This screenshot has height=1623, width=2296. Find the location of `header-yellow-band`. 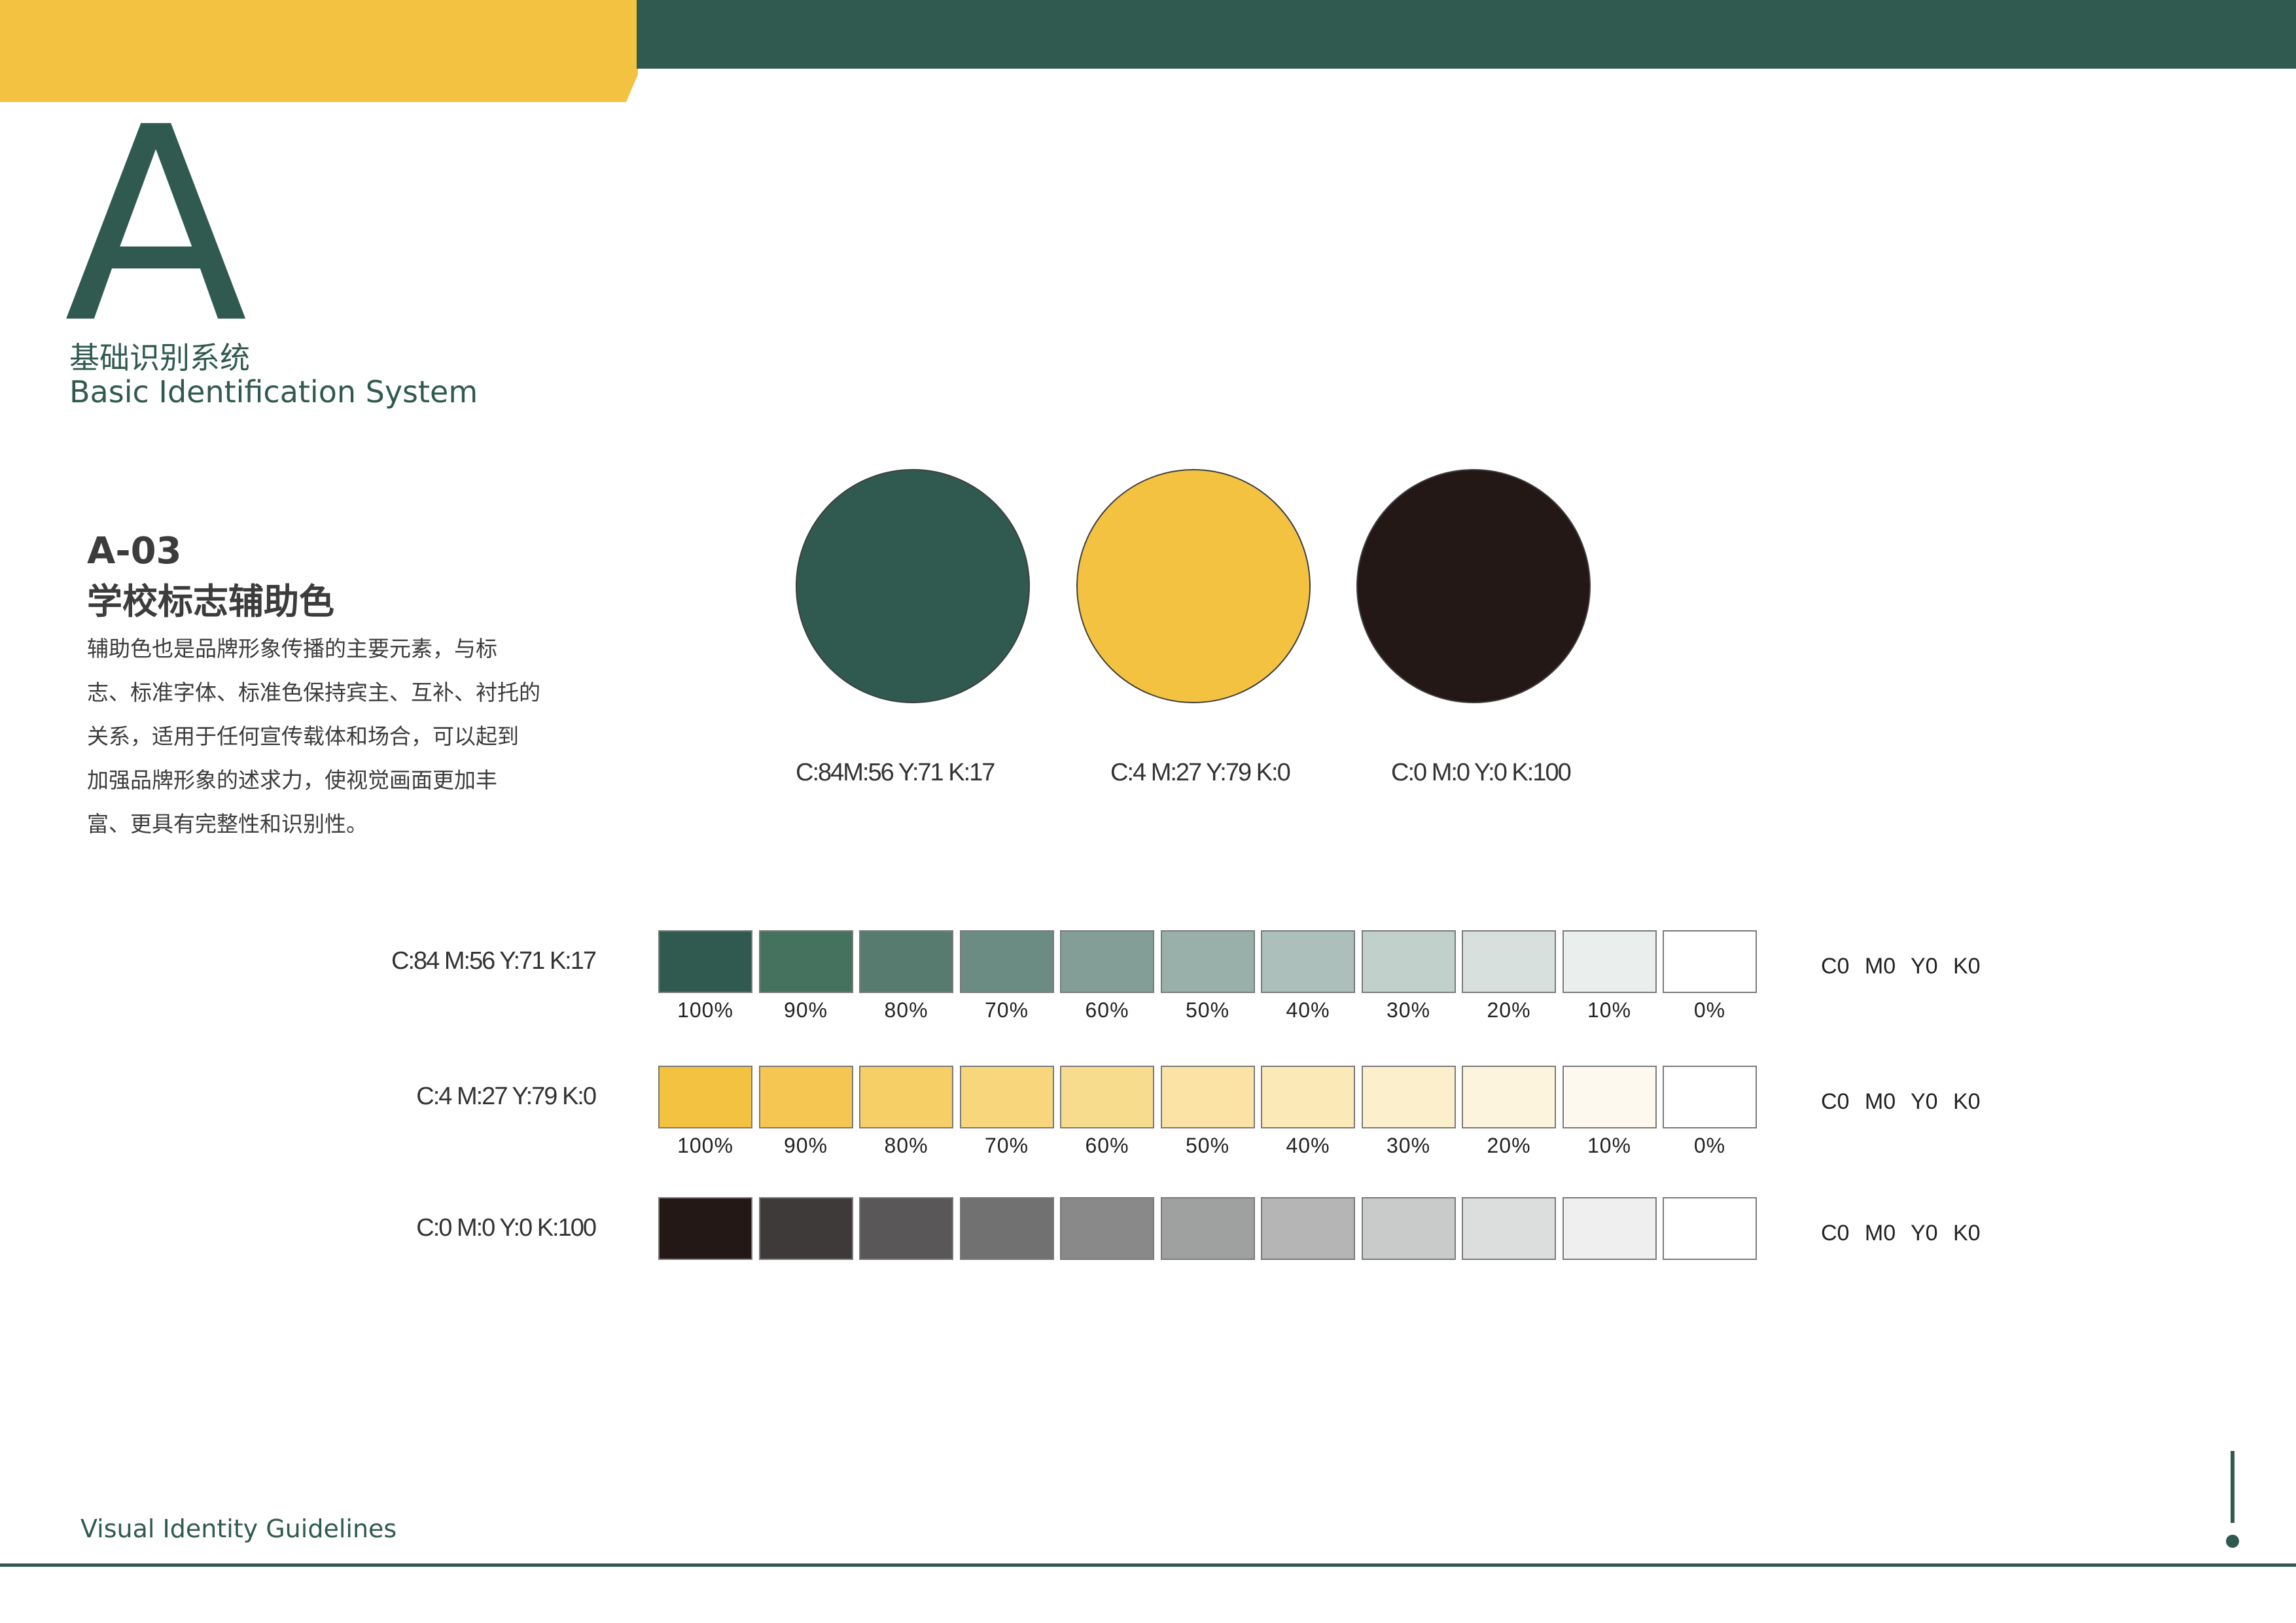

header-yellow-band is located at coordinates (319, 51).